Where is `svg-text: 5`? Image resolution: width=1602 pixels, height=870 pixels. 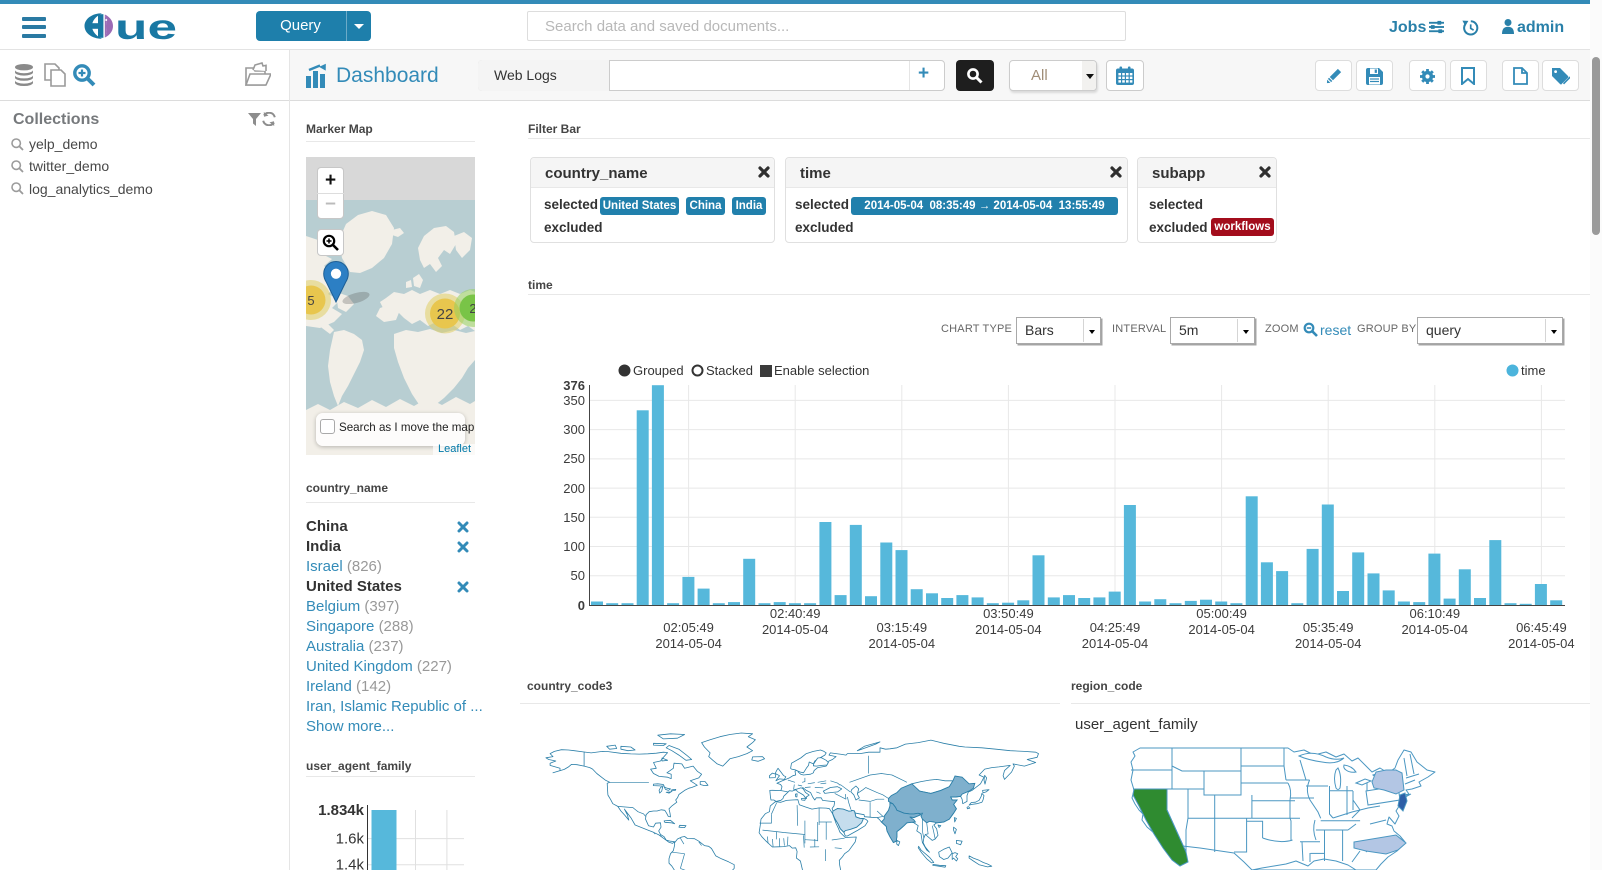 svg-text: 5 is located at coordinates (310, 300).